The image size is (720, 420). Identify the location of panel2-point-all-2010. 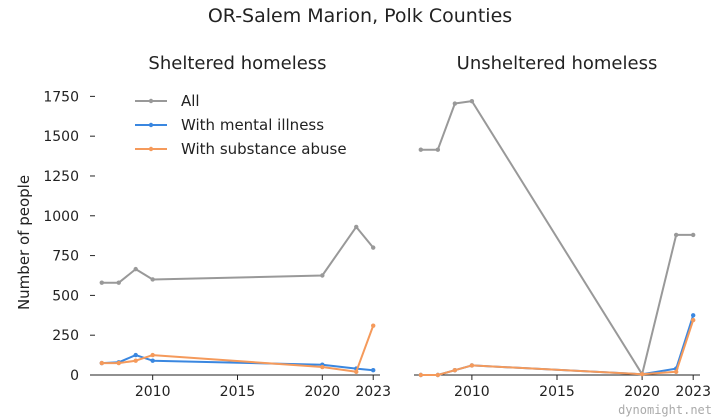
(472, 101).